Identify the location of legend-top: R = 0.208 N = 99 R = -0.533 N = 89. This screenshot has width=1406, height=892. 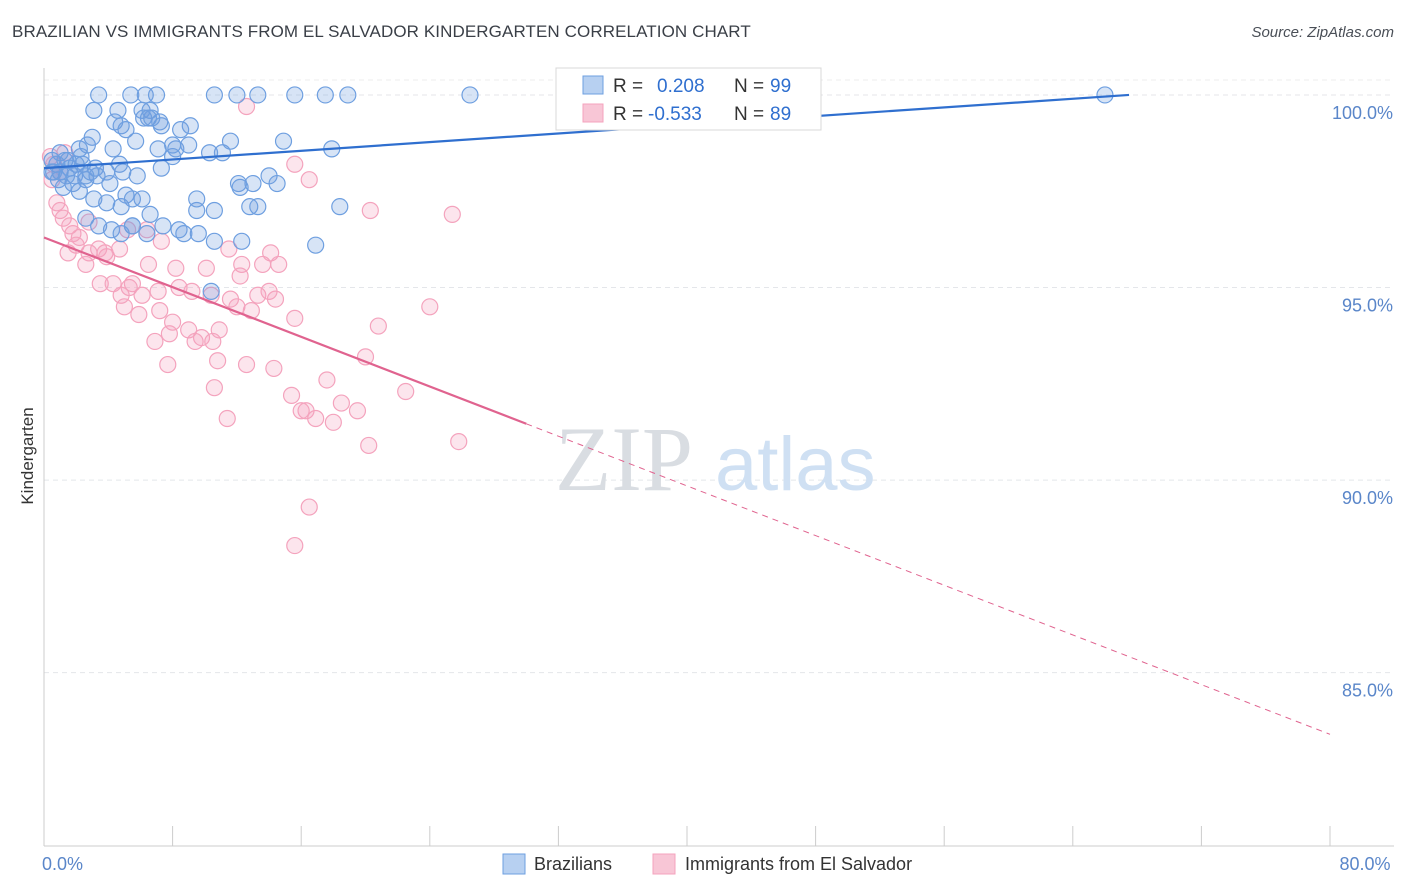
(688, 99).